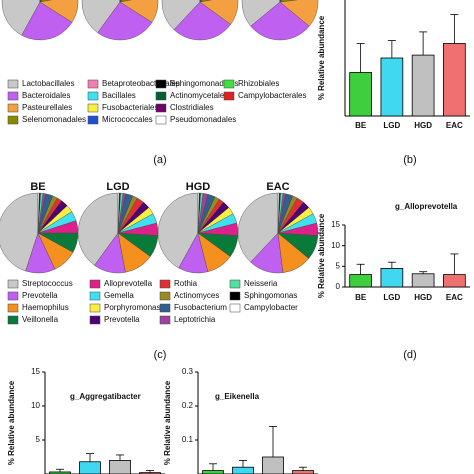 The height and width of the screenshot is (474, 474). What do you see at coordinates (271, 307) in the screenshot?
I see `legend-label: Campylobacter` at bounding box center [271, 307].